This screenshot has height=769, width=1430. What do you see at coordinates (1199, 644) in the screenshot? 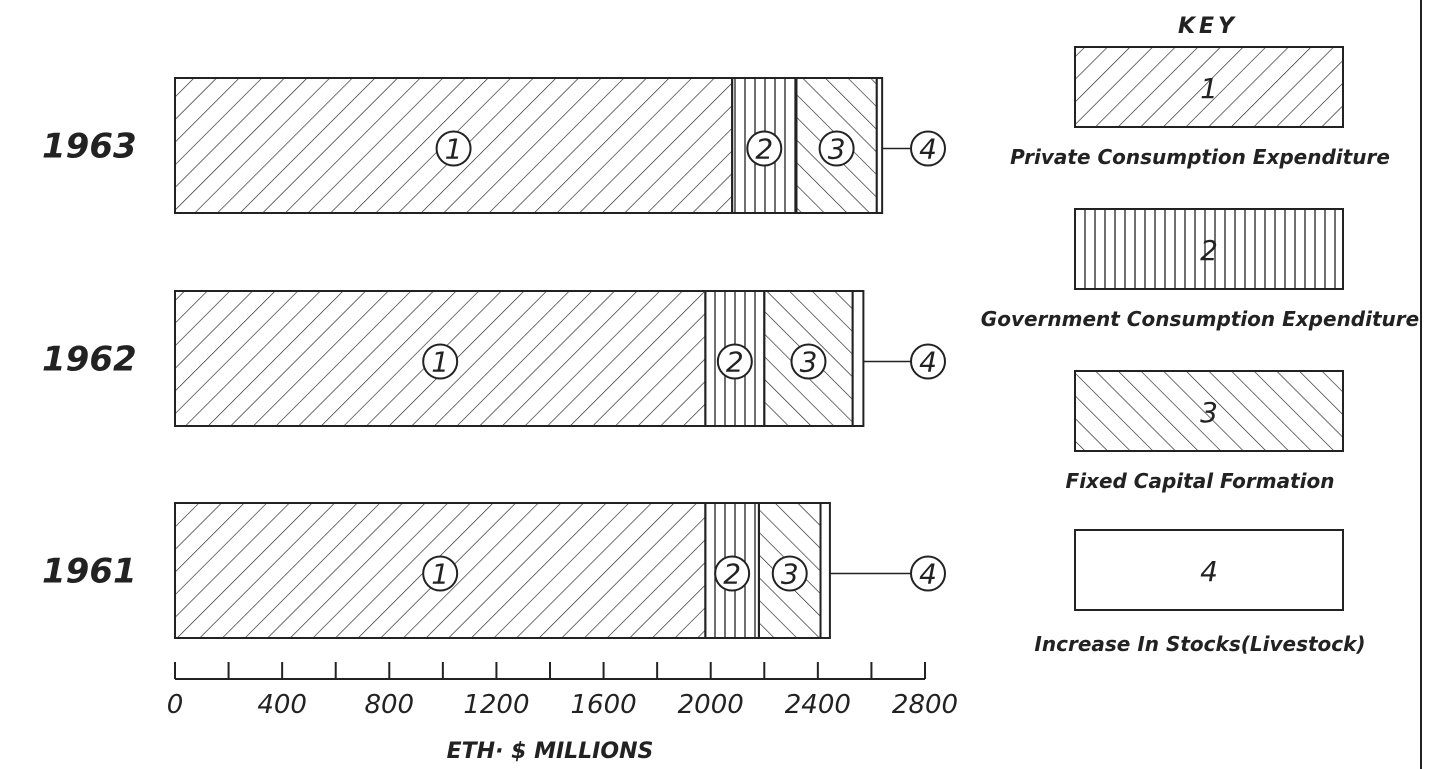
I see `legend-label: Increase In Stocks(Livestock)` at bounding box center [1199, 644].